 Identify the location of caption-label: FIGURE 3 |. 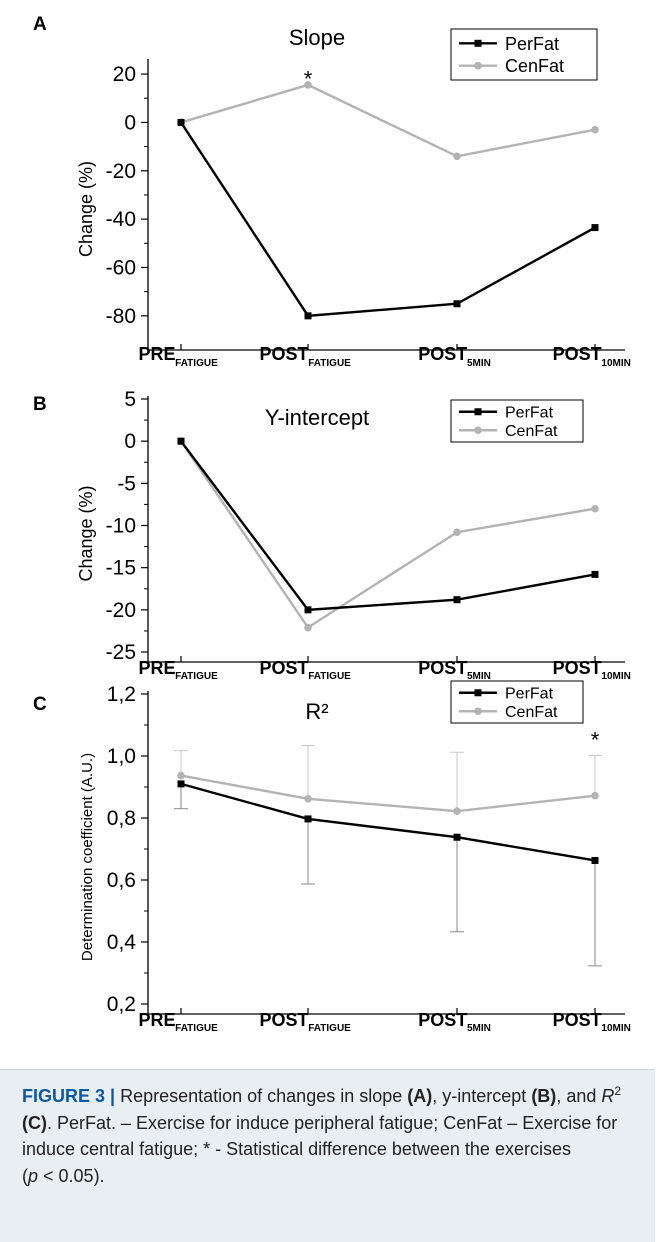
(69, 1096).